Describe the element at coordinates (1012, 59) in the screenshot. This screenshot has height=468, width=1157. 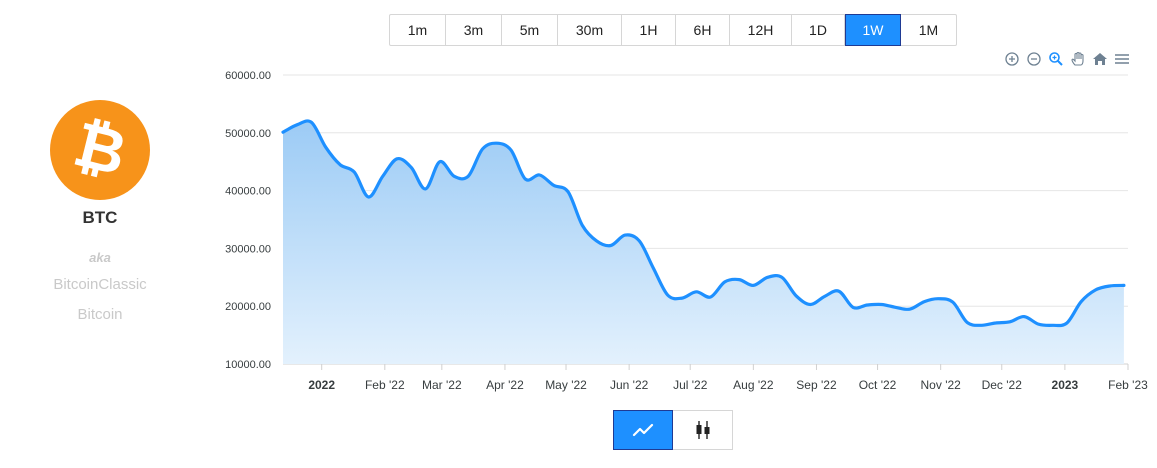
I see `zoom-in-icon` at that location.